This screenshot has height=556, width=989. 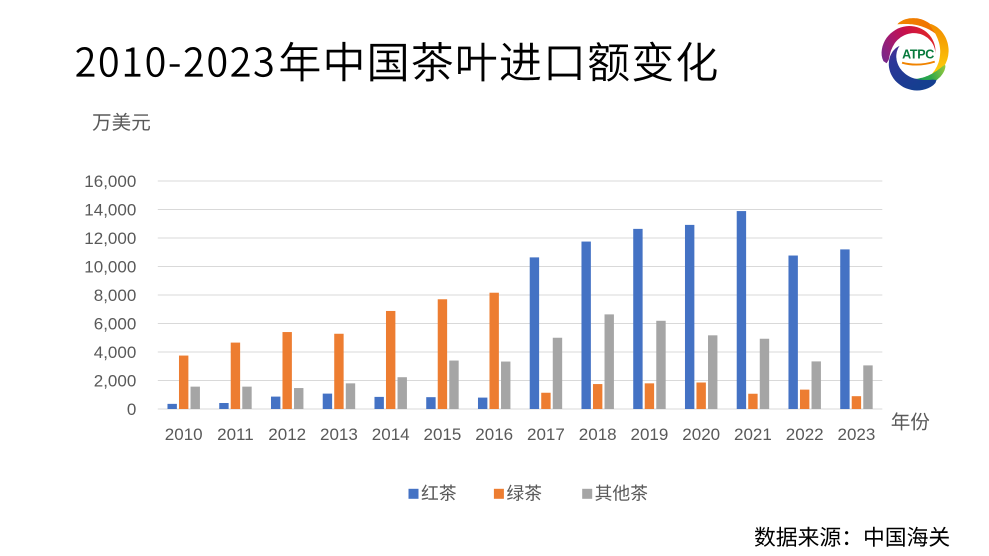 What do you see at coordinates (110, 210) in the screenshot?
I see `svg-text: 14,000` at bounding box center [110, 210].